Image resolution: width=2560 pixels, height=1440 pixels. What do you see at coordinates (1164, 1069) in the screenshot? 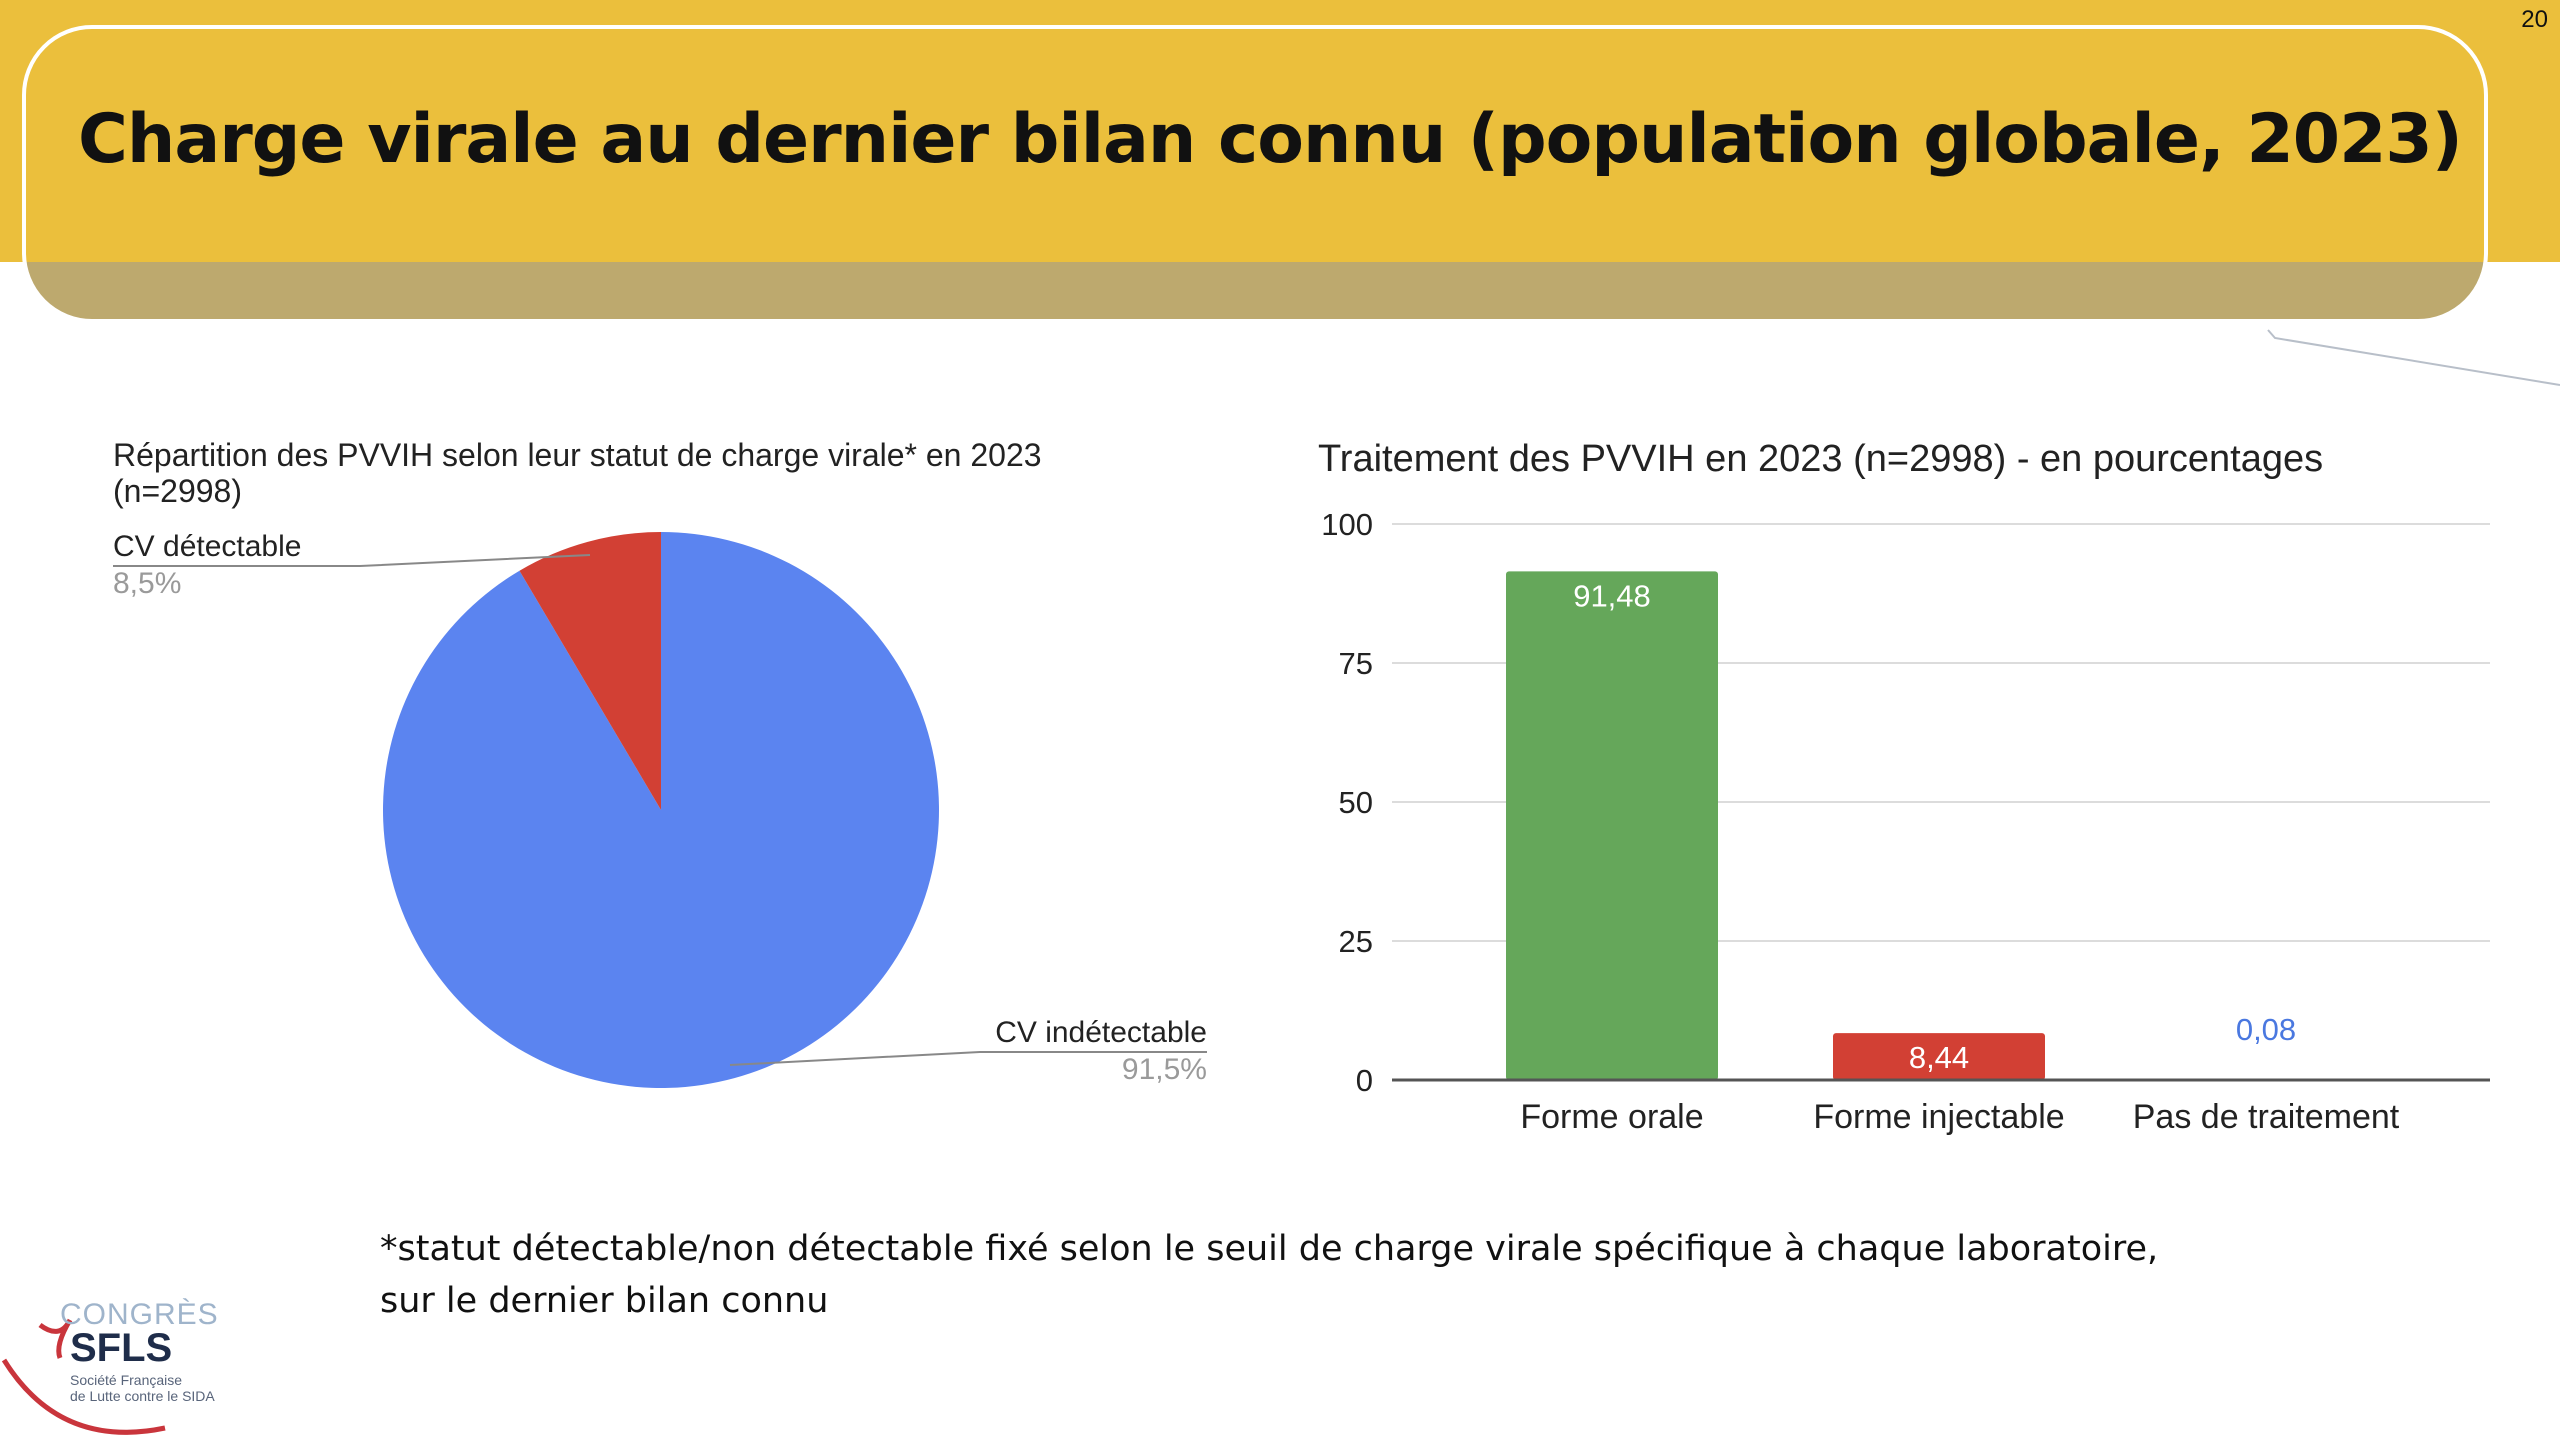
I see `pie-value-undetectable: 91,5%` at bounding box center [1164, 1069].